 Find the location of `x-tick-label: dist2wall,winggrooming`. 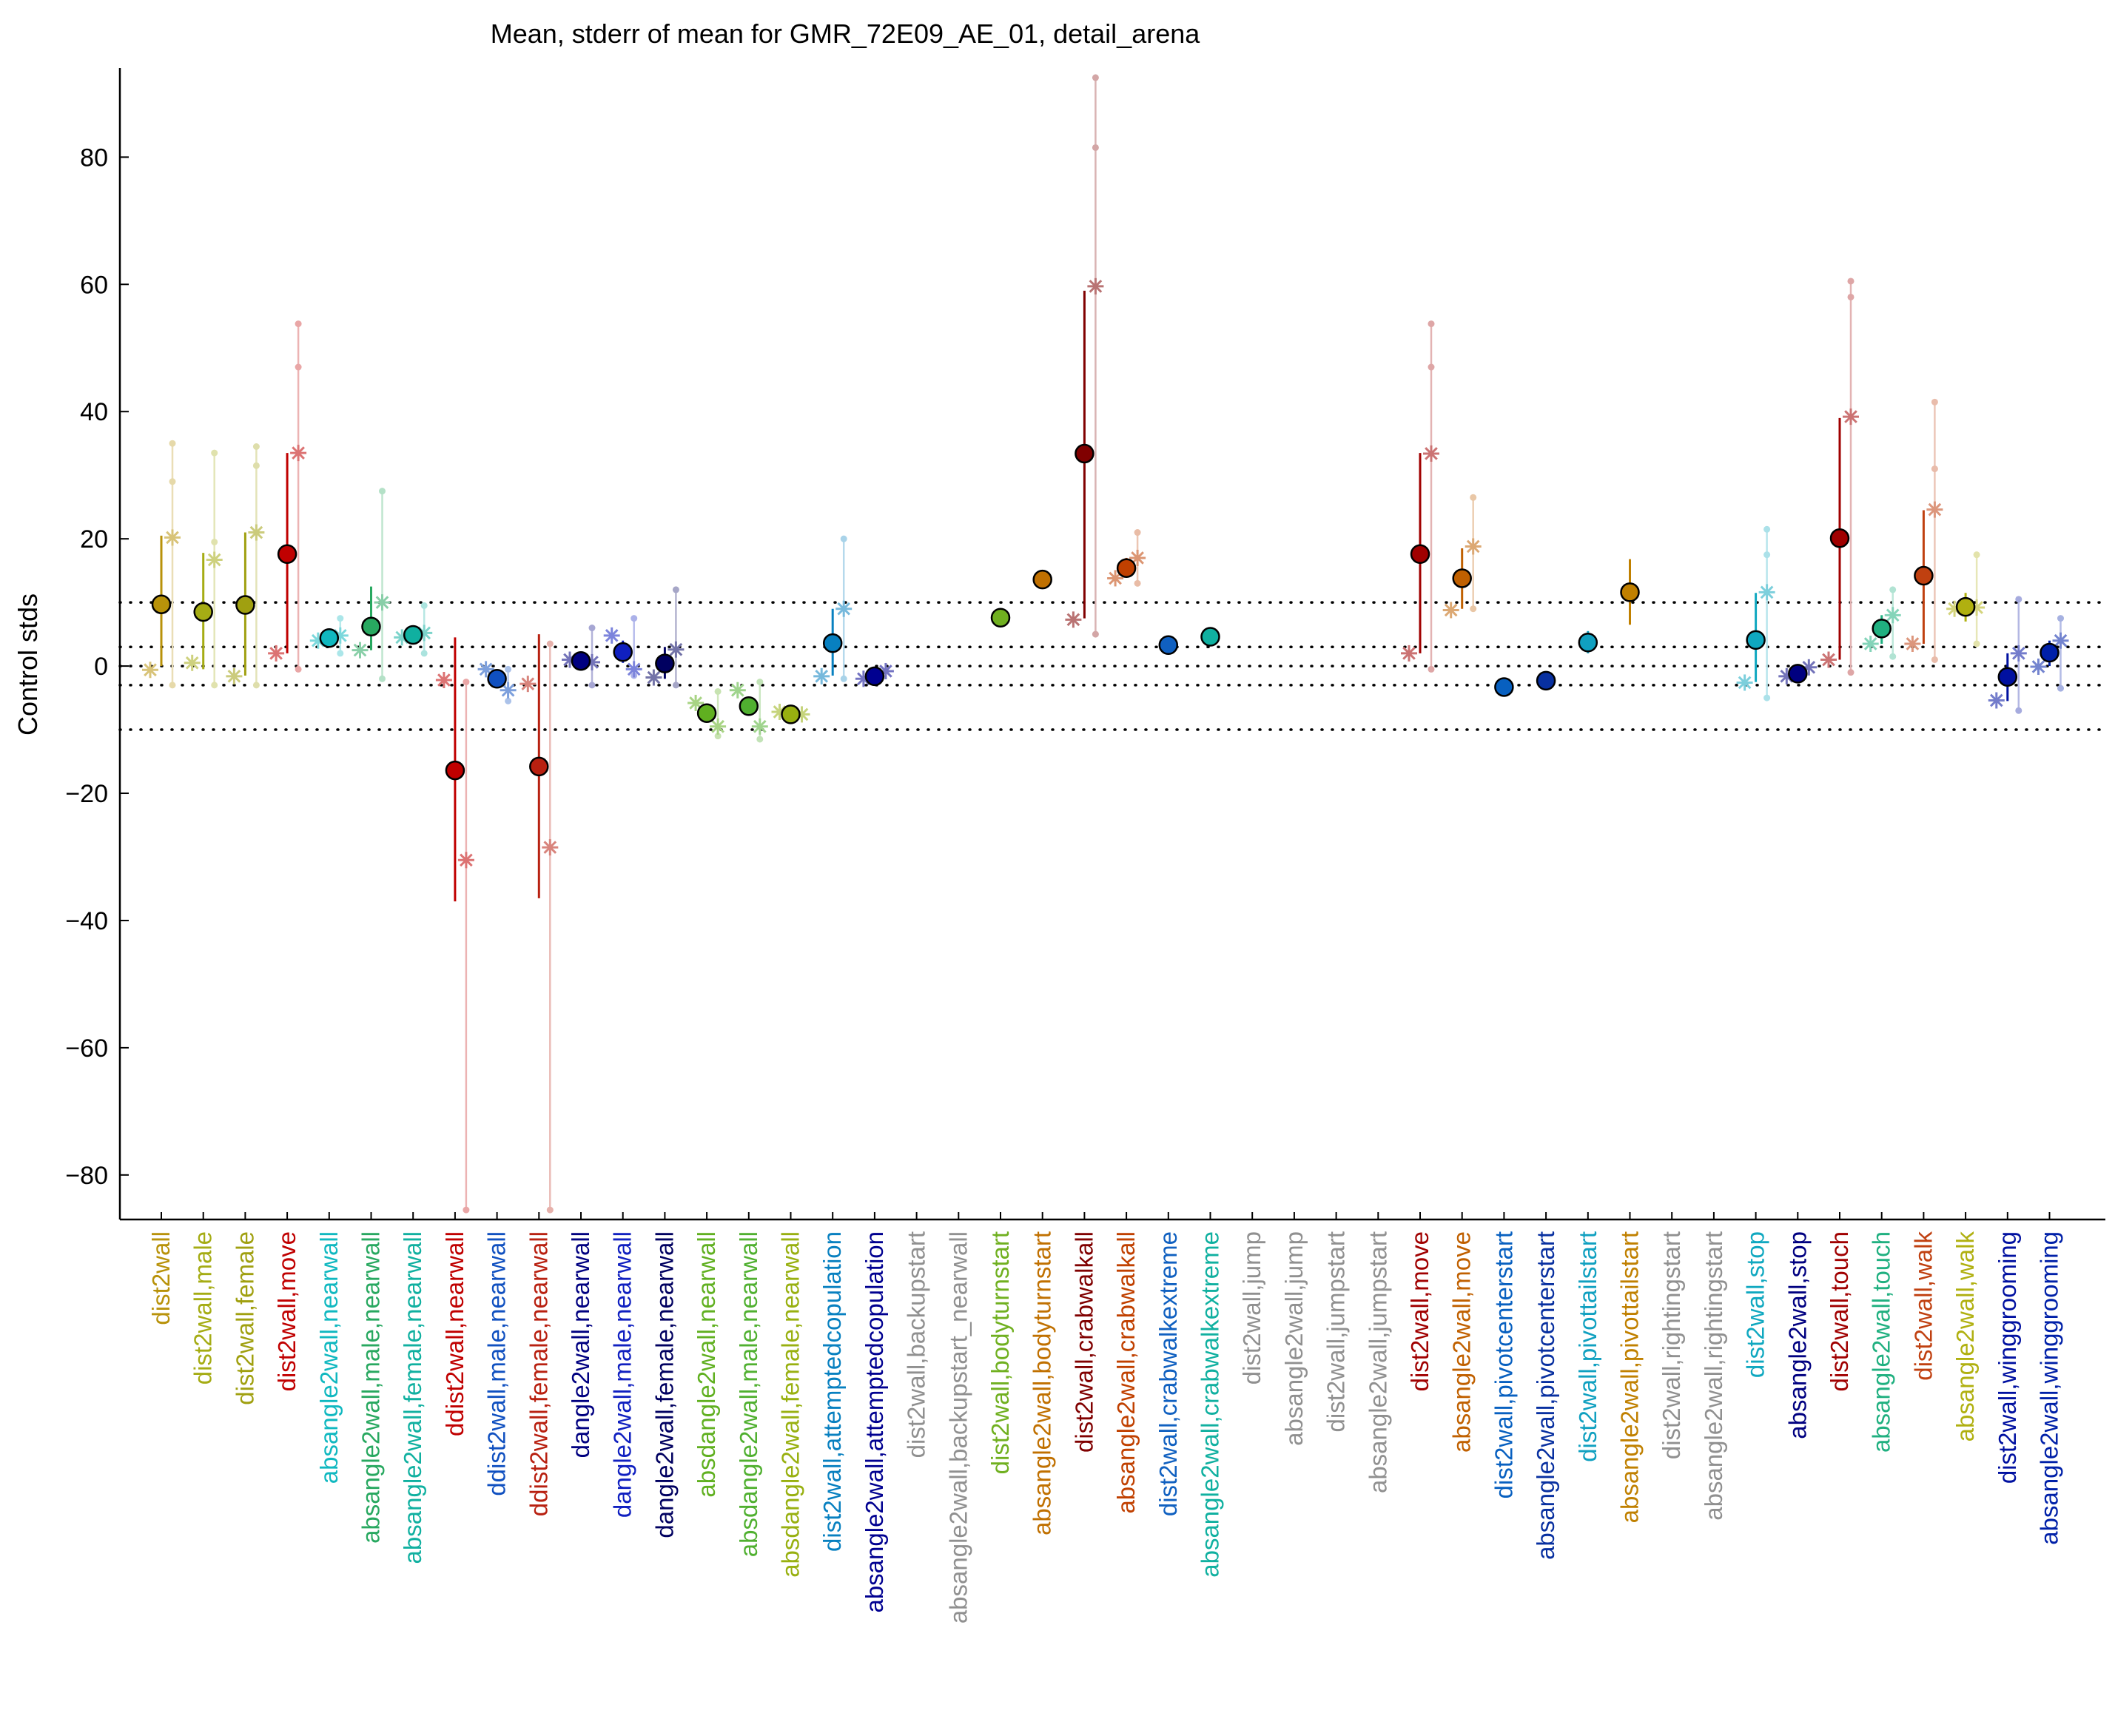

x-tick-label: dist2wall,winggrooming is located at coordinates (2007, 1357).